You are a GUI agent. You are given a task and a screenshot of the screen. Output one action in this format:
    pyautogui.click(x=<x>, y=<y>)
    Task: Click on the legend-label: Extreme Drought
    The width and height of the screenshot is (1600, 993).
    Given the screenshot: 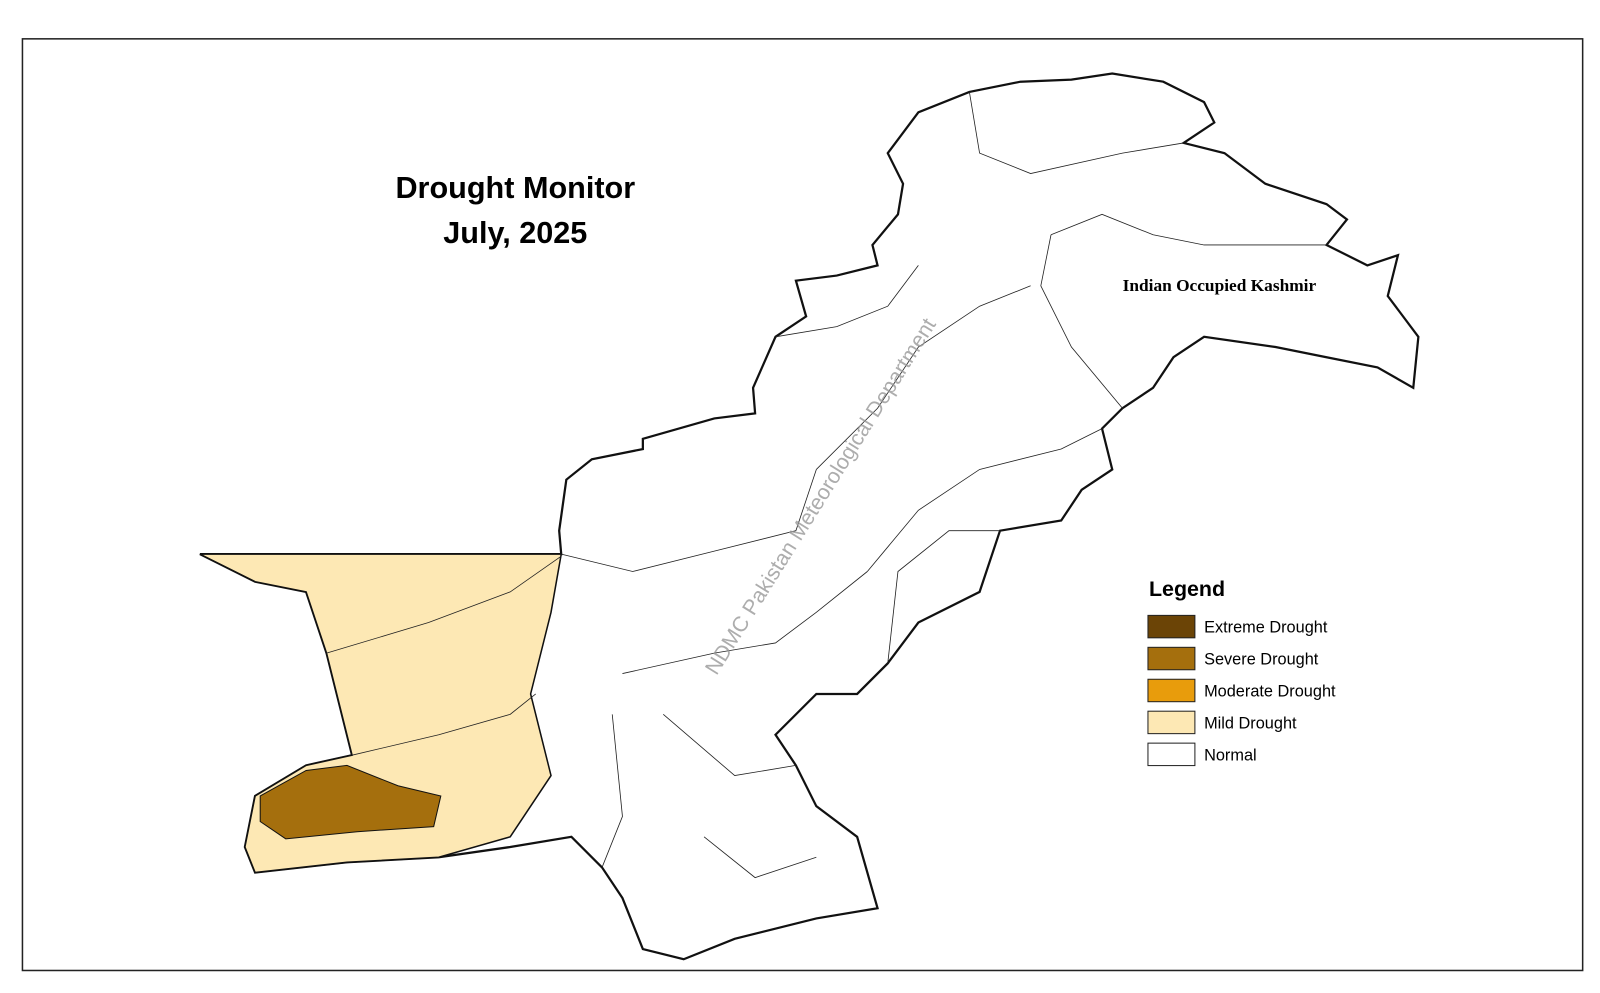 What is the action you would take?
    pyautogui.click(x=1266, y=628)
    